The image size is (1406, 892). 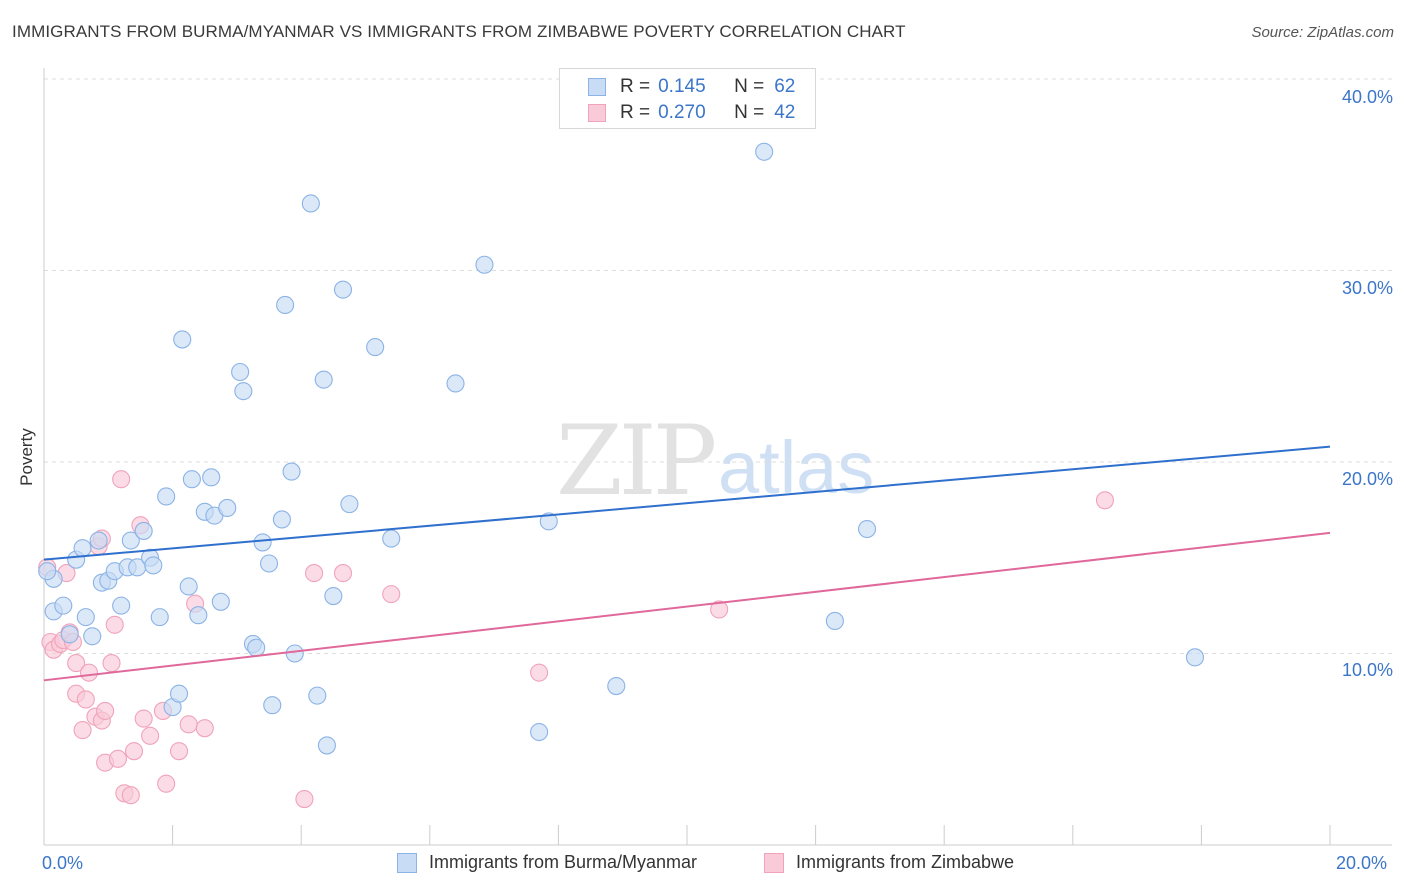 I want to click on watermark-zip: ZIP, so click(x=636, y=461).